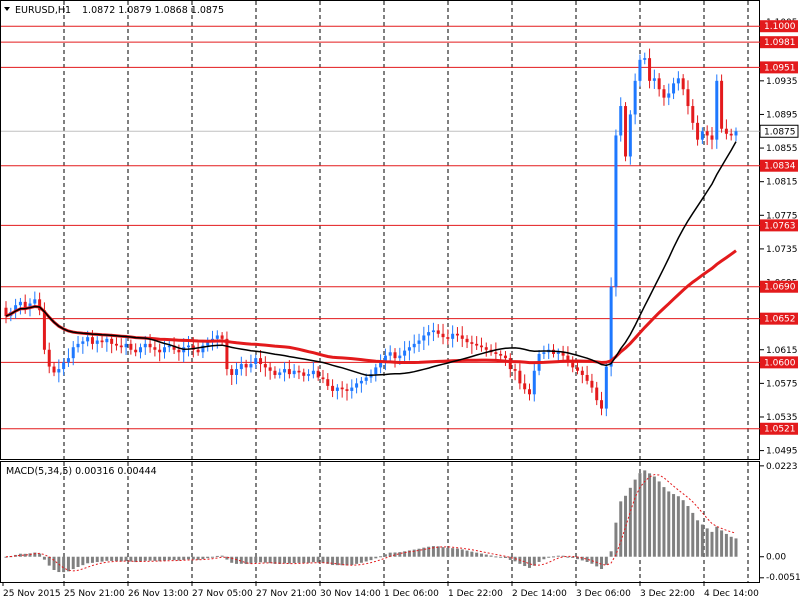 This screenshot has width=800, height=600. Describe the element at coordinates (7, 9) in the screenshot. I see `triangle-down-icon` at that location.